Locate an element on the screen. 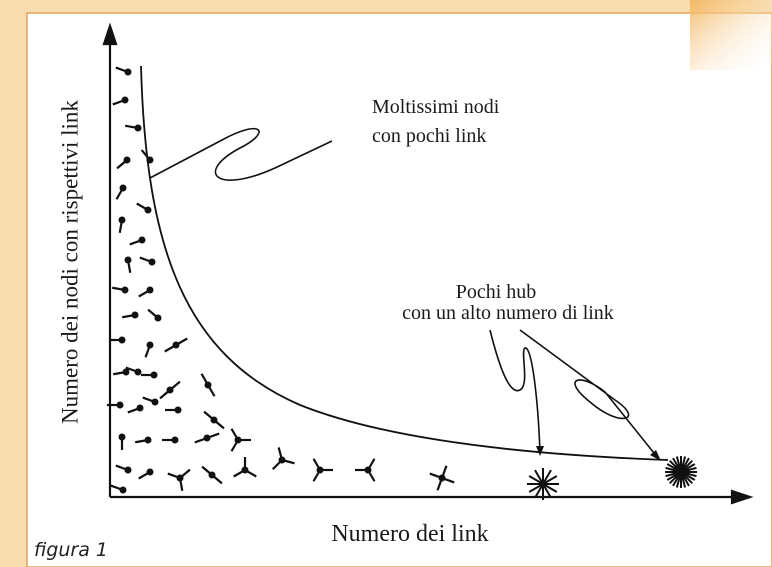 Image resolution: width=772 pixels, height=567 pixels. x-arrow is located at coordinates (742, 497).